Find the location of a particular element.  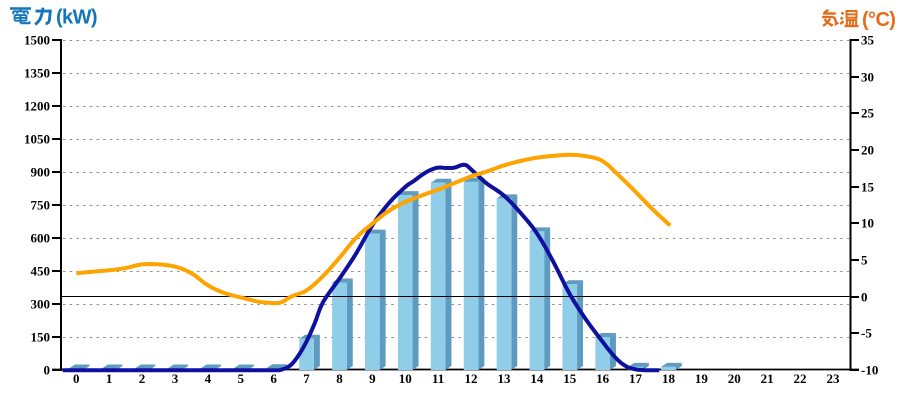

svg-text: 1500 is located at coordinates (37, 40).